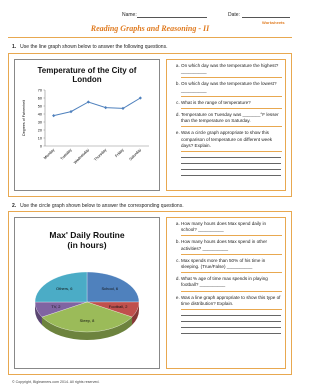  I want to click on section-number: 1., so click(14, 47).